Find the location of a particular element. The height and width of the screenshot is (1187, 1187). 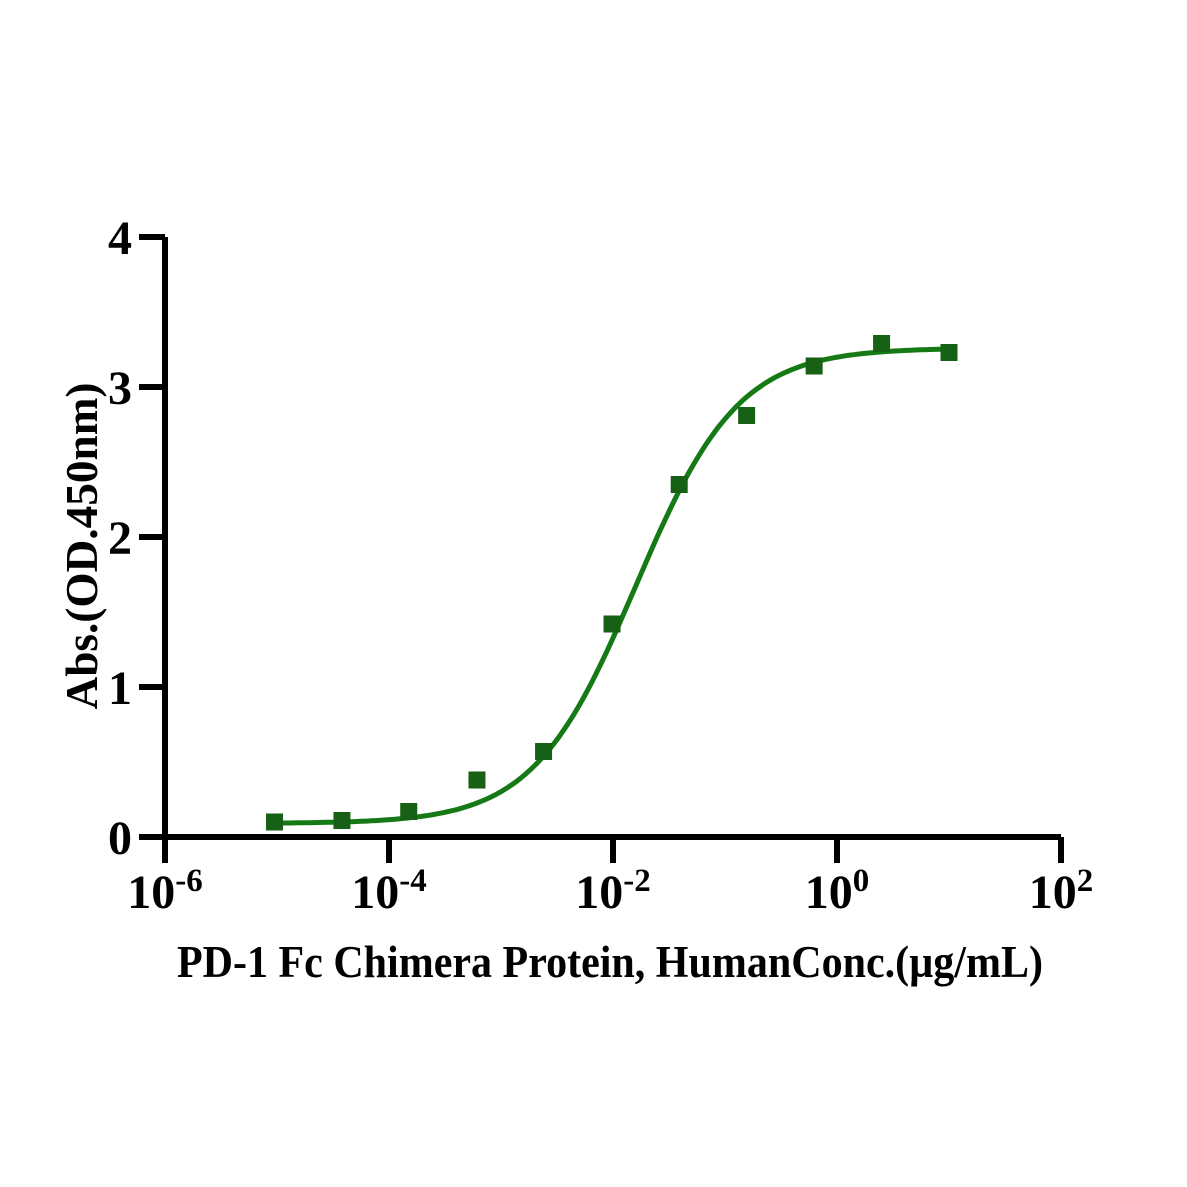

x-tick-label: 10⁻² is located at coordinates (613, 891).